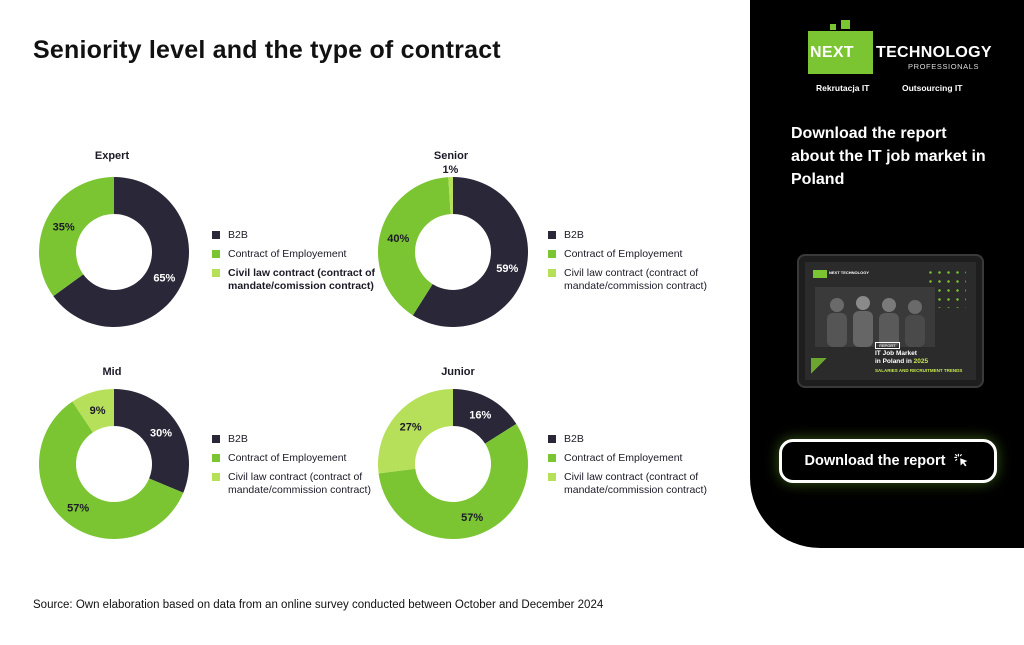  What do you see at coordinates (450, 196) in the screenshot?
I see `slice-senior-civil-law` at bounding box center [450, 196].